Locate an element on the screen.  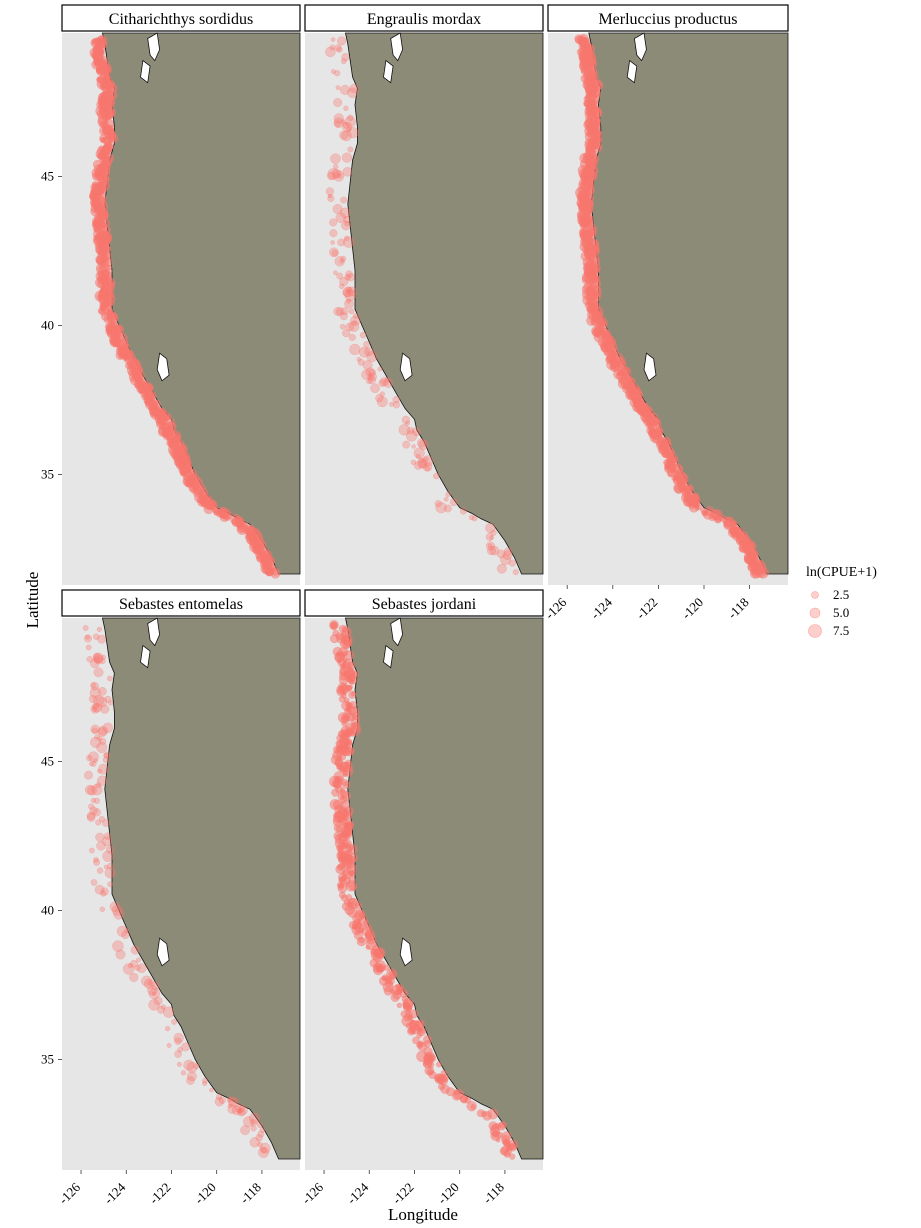
y-tick-label: 40 is located at coordinates (47, 325).